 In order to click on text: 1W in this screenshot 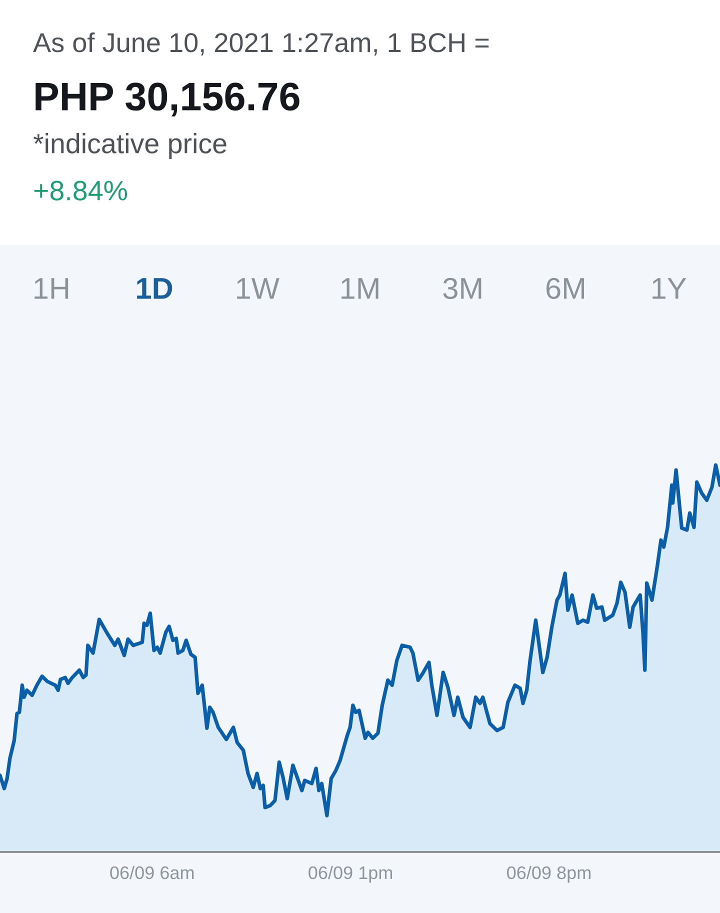, I will do `click(258, 288)`.